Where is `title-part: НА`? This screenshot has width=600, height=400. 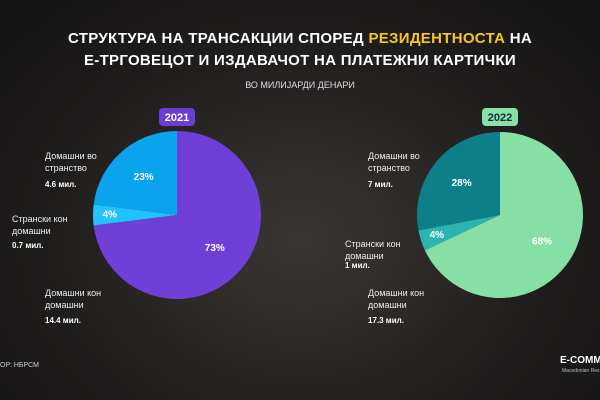 title-part: НА is located at coordinates (520, 38).